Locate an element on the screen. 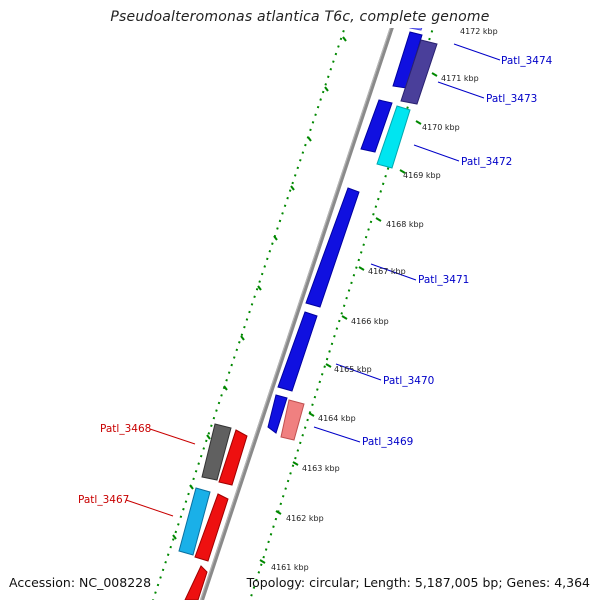 The width and height of the screenshot is (600, 600). kbp-label-4165: 4165 kbp is located at coordinates (353, 369).